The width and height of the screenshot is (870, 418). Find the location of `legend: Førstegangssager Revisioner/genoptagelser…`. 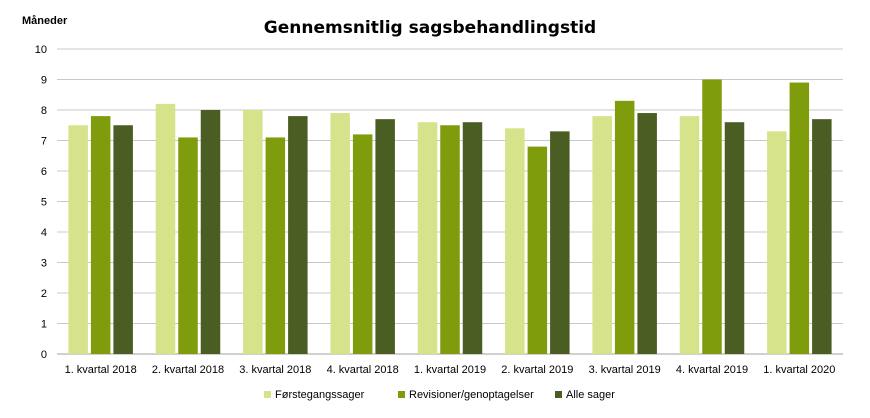

legend: Førstegangssager Revisioner/genoptagelser… is located at coordinates (439, 395).